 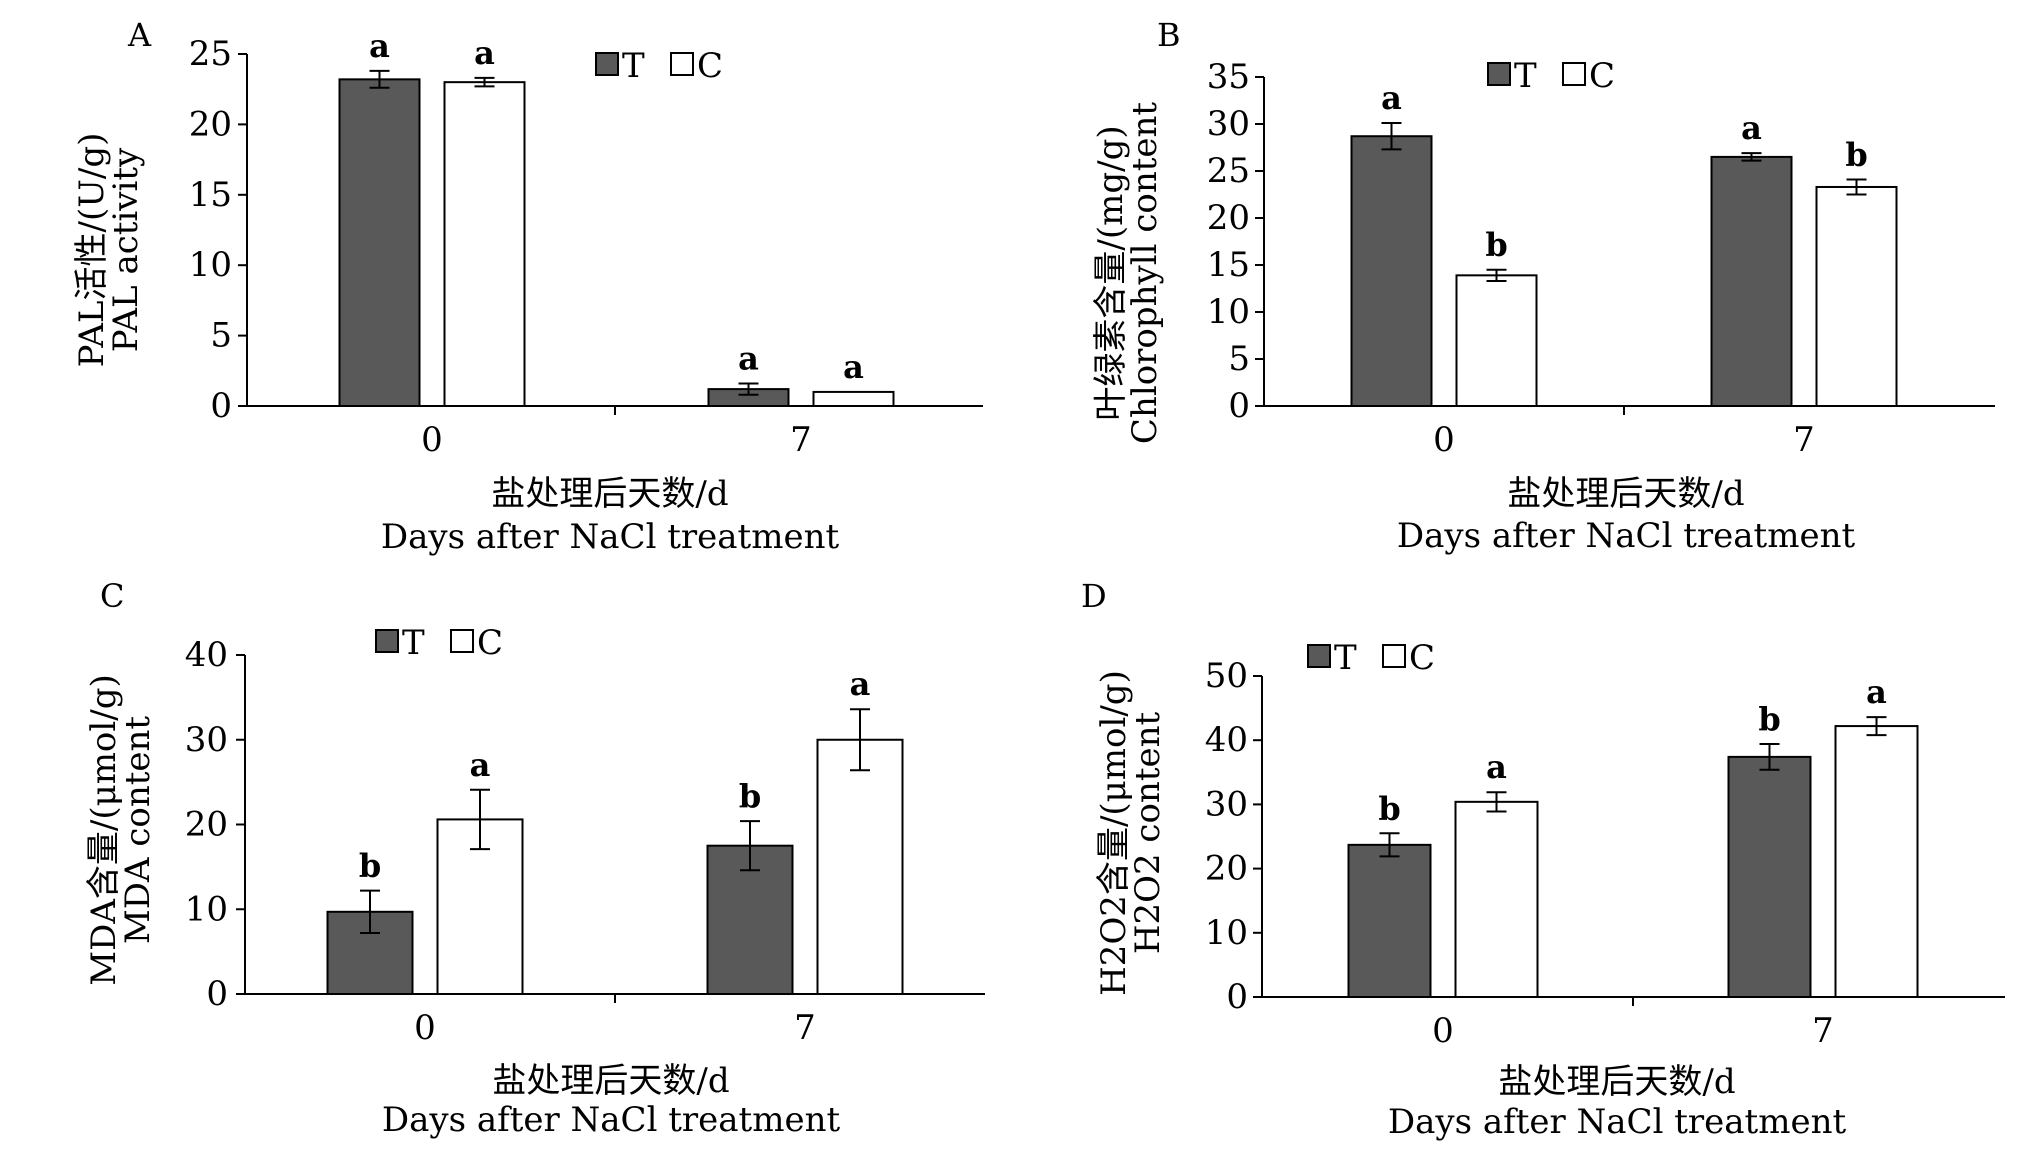 I want to click on panel-letter: B, so click(x=1169, y=35).